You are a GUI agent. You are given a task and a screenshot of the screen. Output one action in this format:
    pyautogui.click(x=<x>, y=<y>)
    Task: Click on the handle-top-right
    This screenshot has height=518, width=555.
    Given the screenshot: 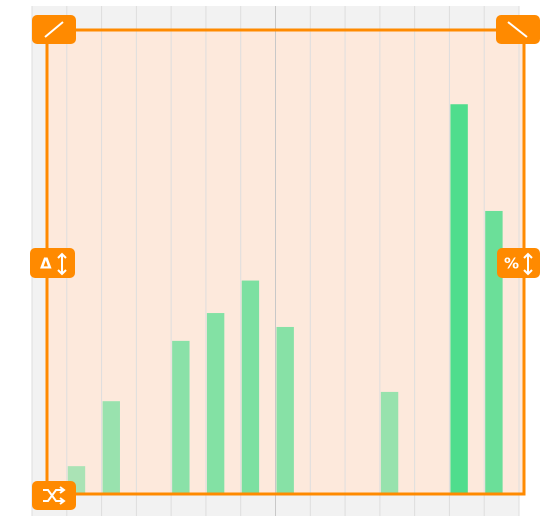 What is the action you would take?
    pyautogui.click(x=518, y=29)
    